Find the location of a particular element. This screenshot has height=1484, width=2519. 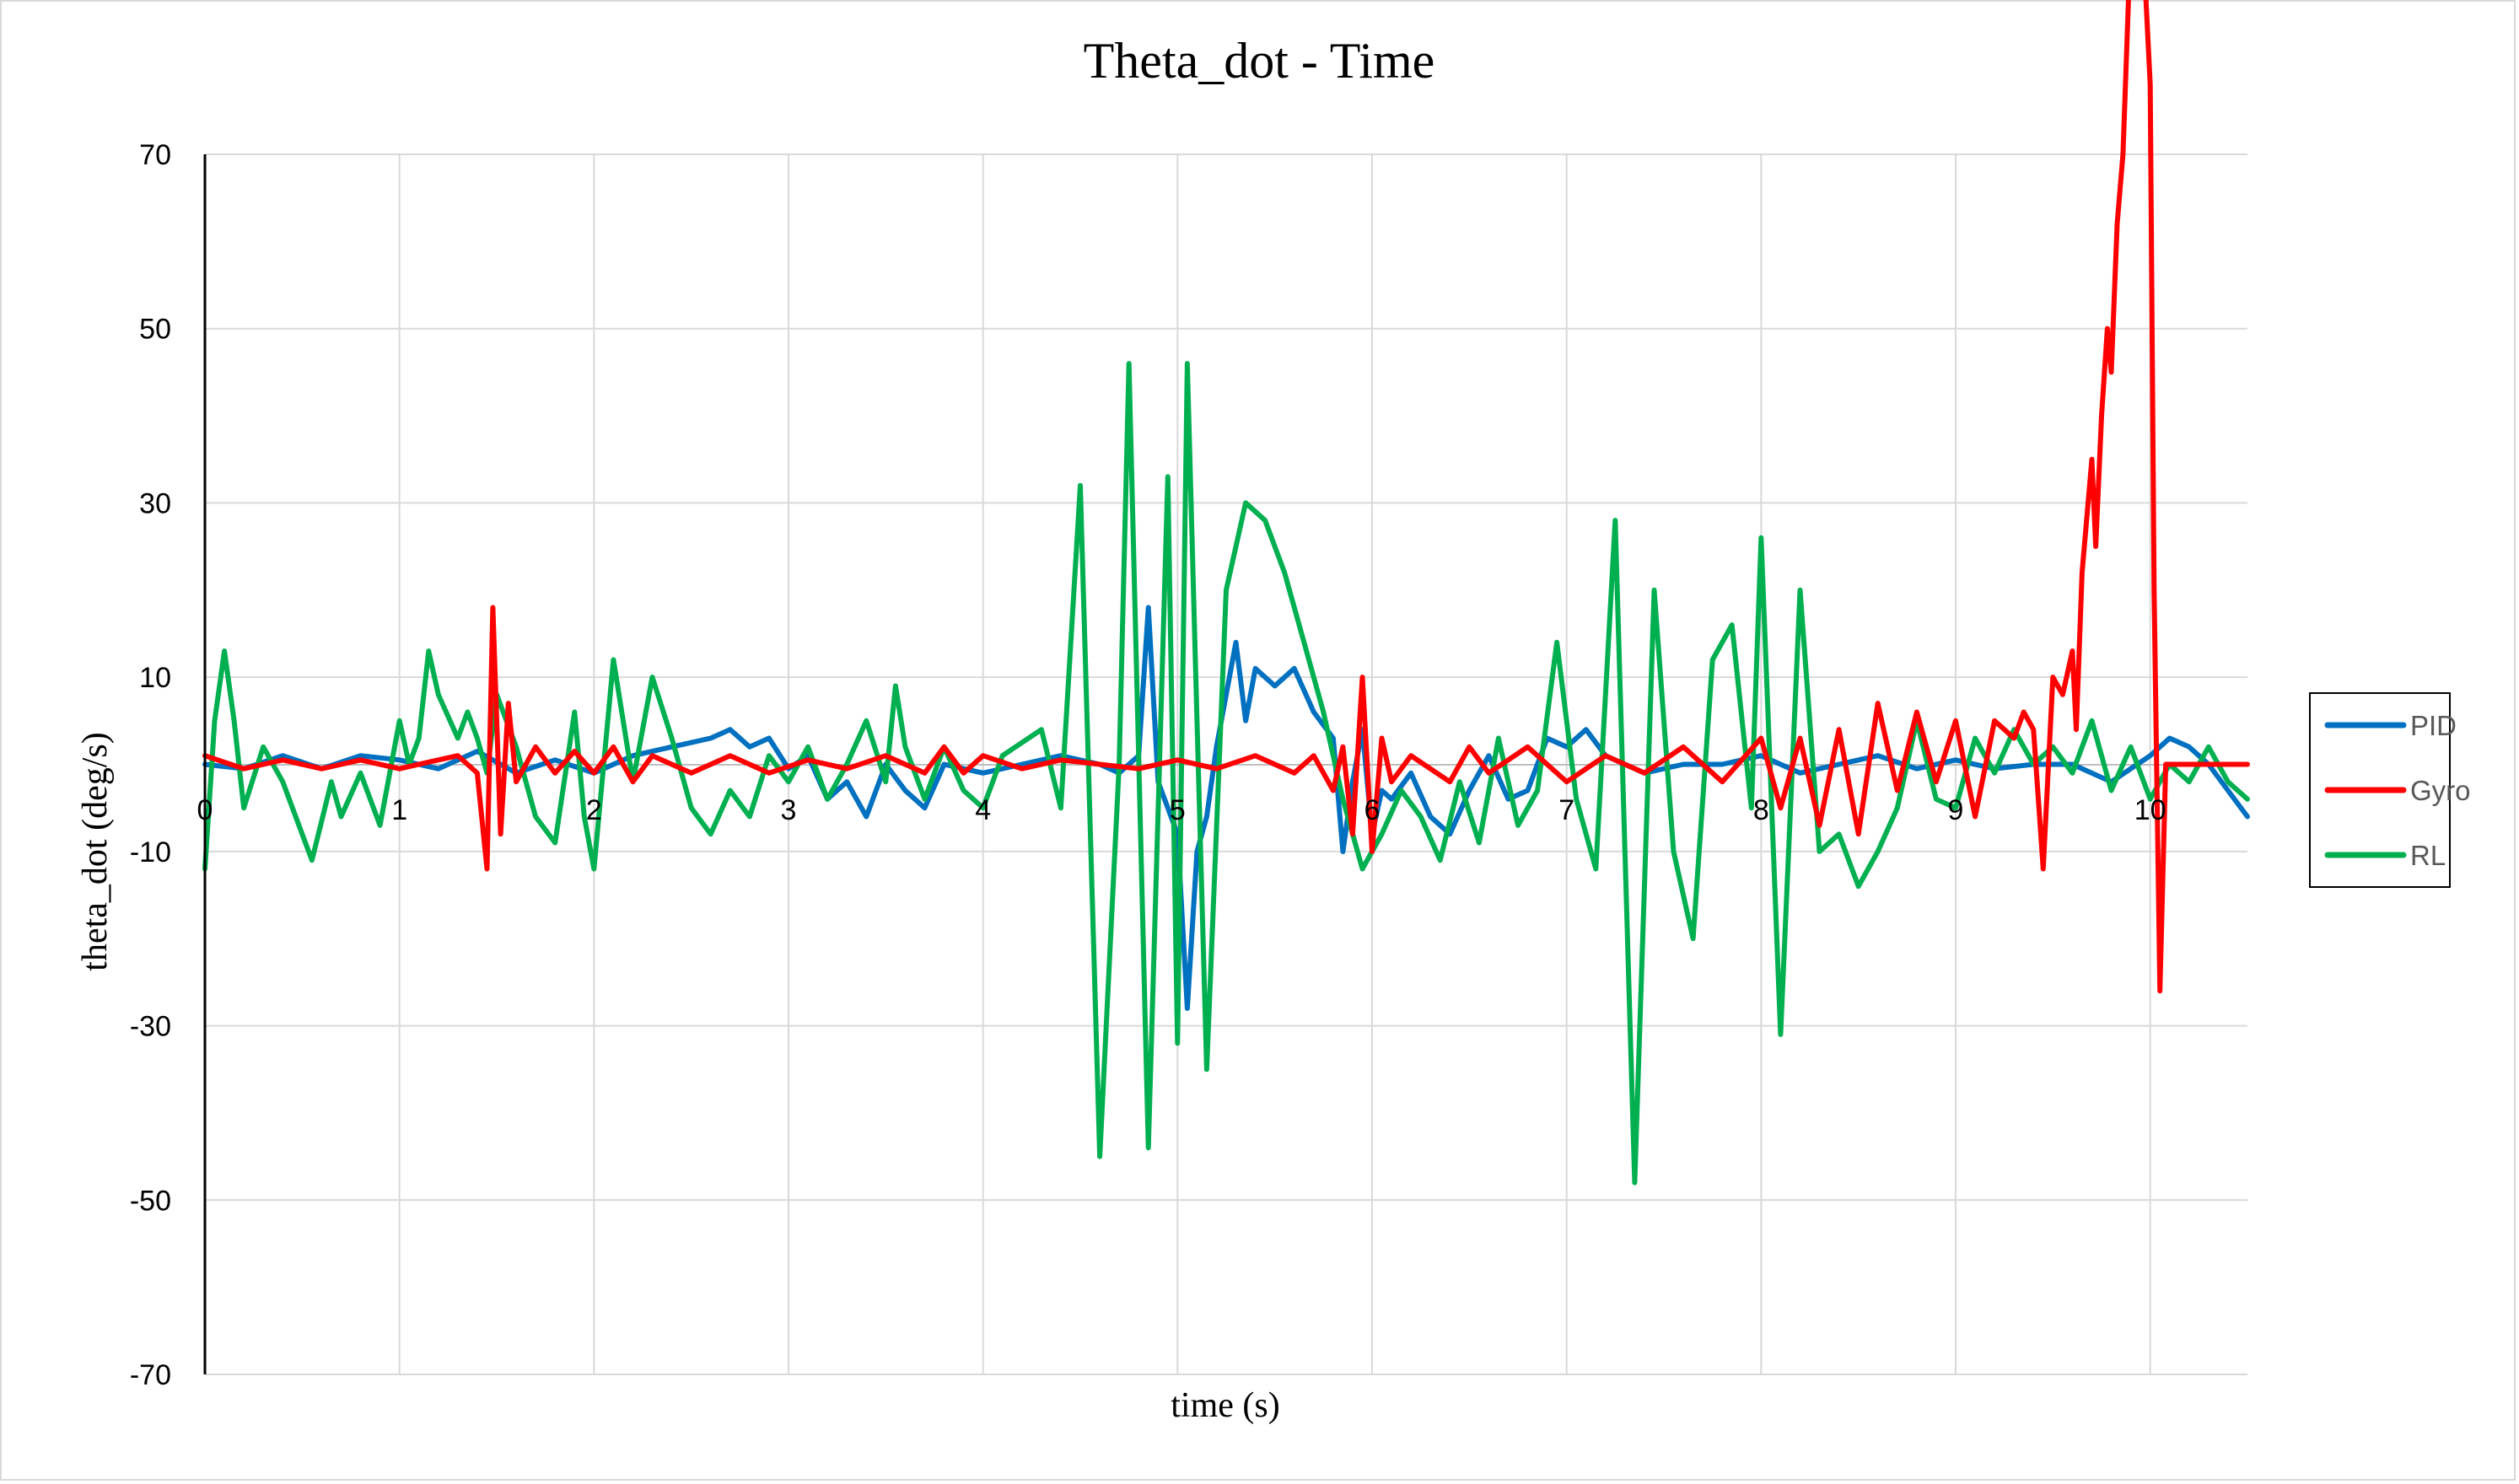

y-tick-label: 30 is located at coordinates (155, 503).